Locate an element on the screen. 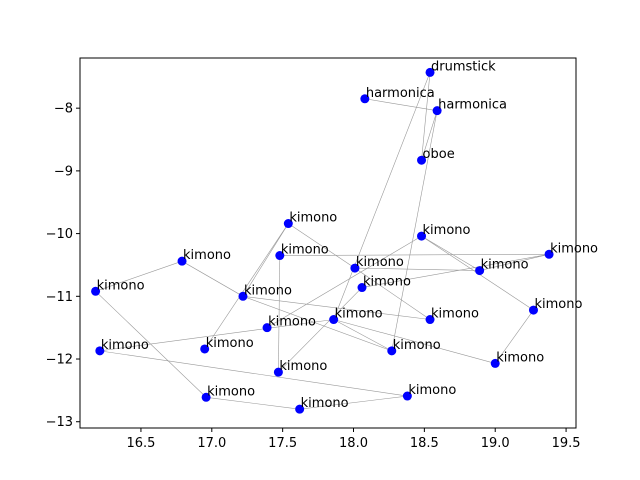 The image size is (640, 480). x-tick-label: 19.0 is located at coordinates (495, 443).